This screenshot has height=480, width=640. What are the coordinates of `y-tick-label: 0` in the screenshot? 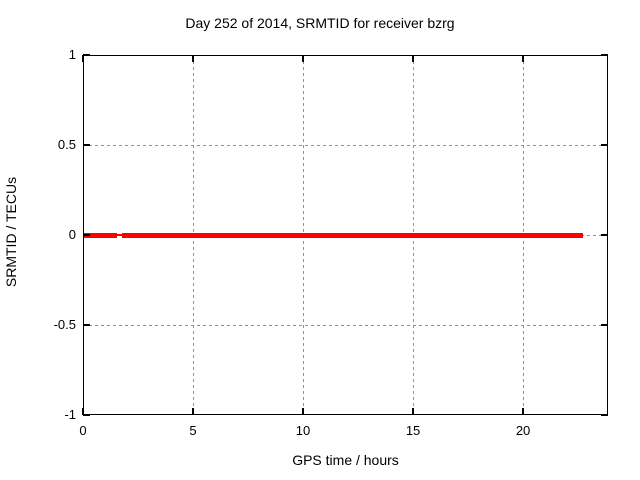 It's located at (72, 234).